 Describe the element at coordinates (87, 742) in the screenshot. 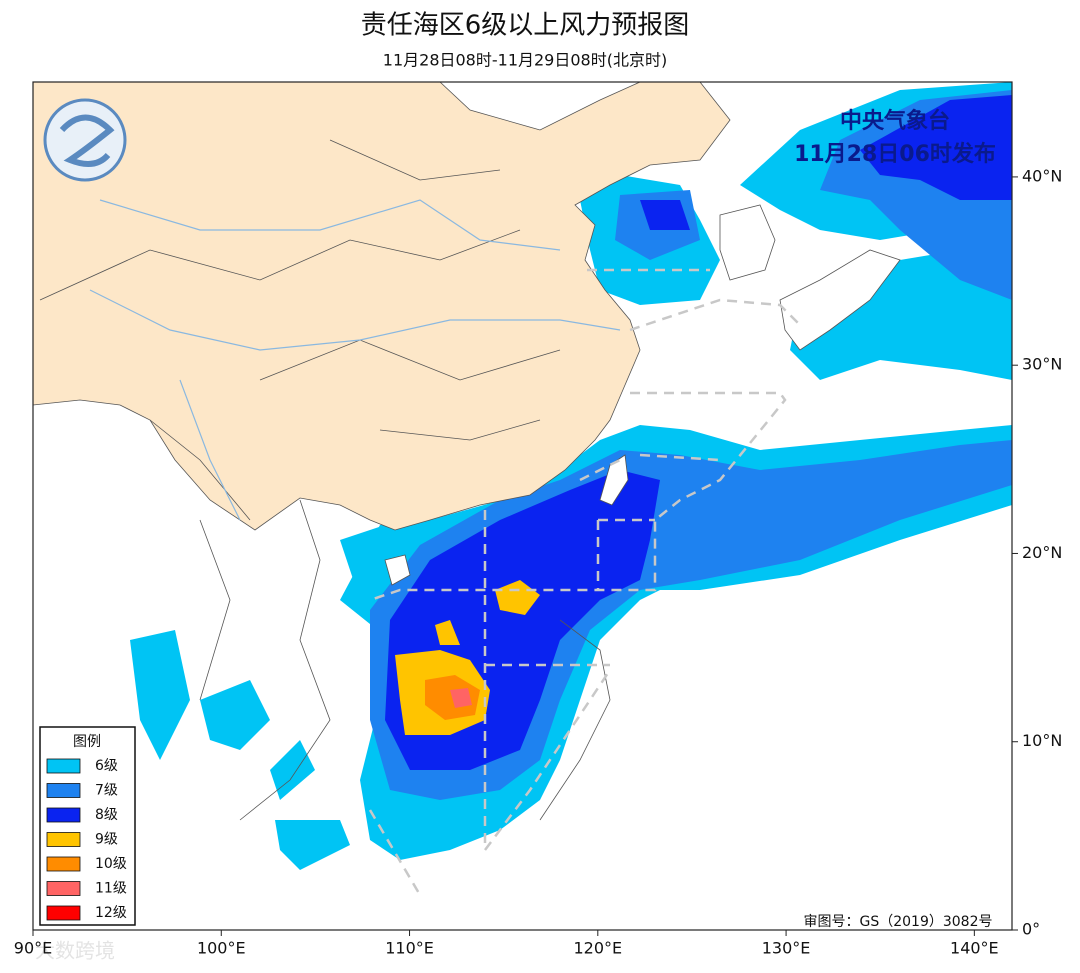

I see `legend-title: 图例` at that location.